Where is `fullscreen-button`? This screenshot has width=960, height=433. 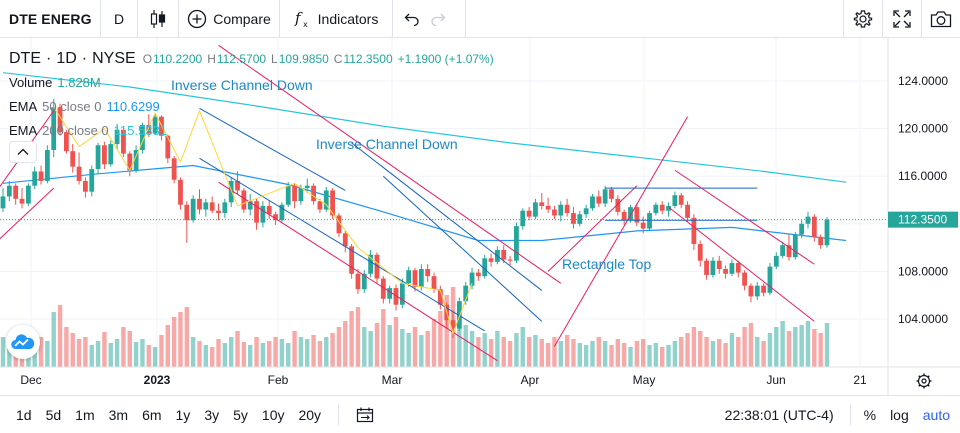
fullscreen-button is located at coordinates (902, 19).